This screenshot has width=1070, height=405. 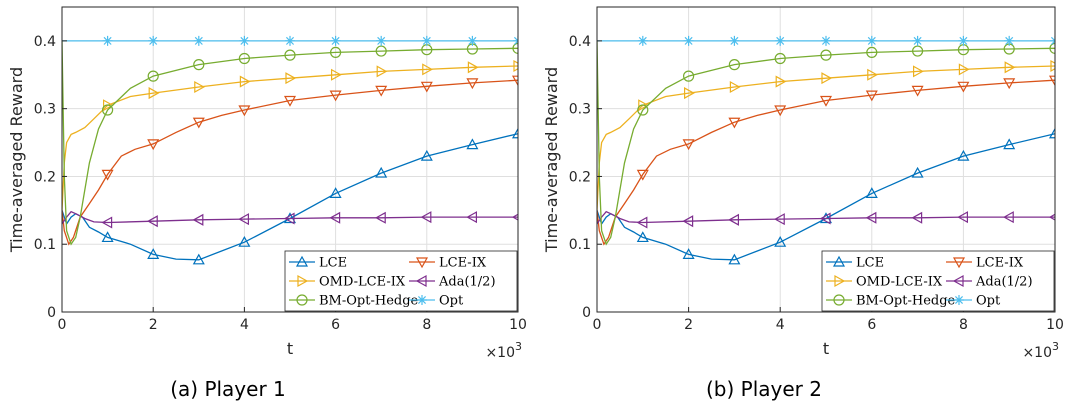 I want to click on x-tick-label: 2, so click(x=153, y=325).